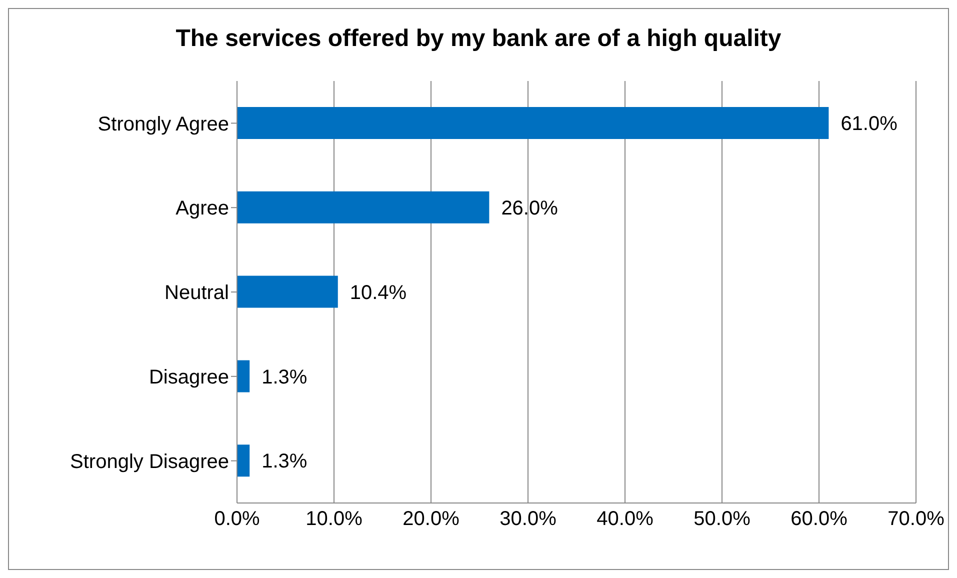 Image resolution: width=957 pixels, height=578 pixels. Describe the element at coordinates (163, 124) in the screenshot. I see `y-tick-label: Strongly Agree` at that location.